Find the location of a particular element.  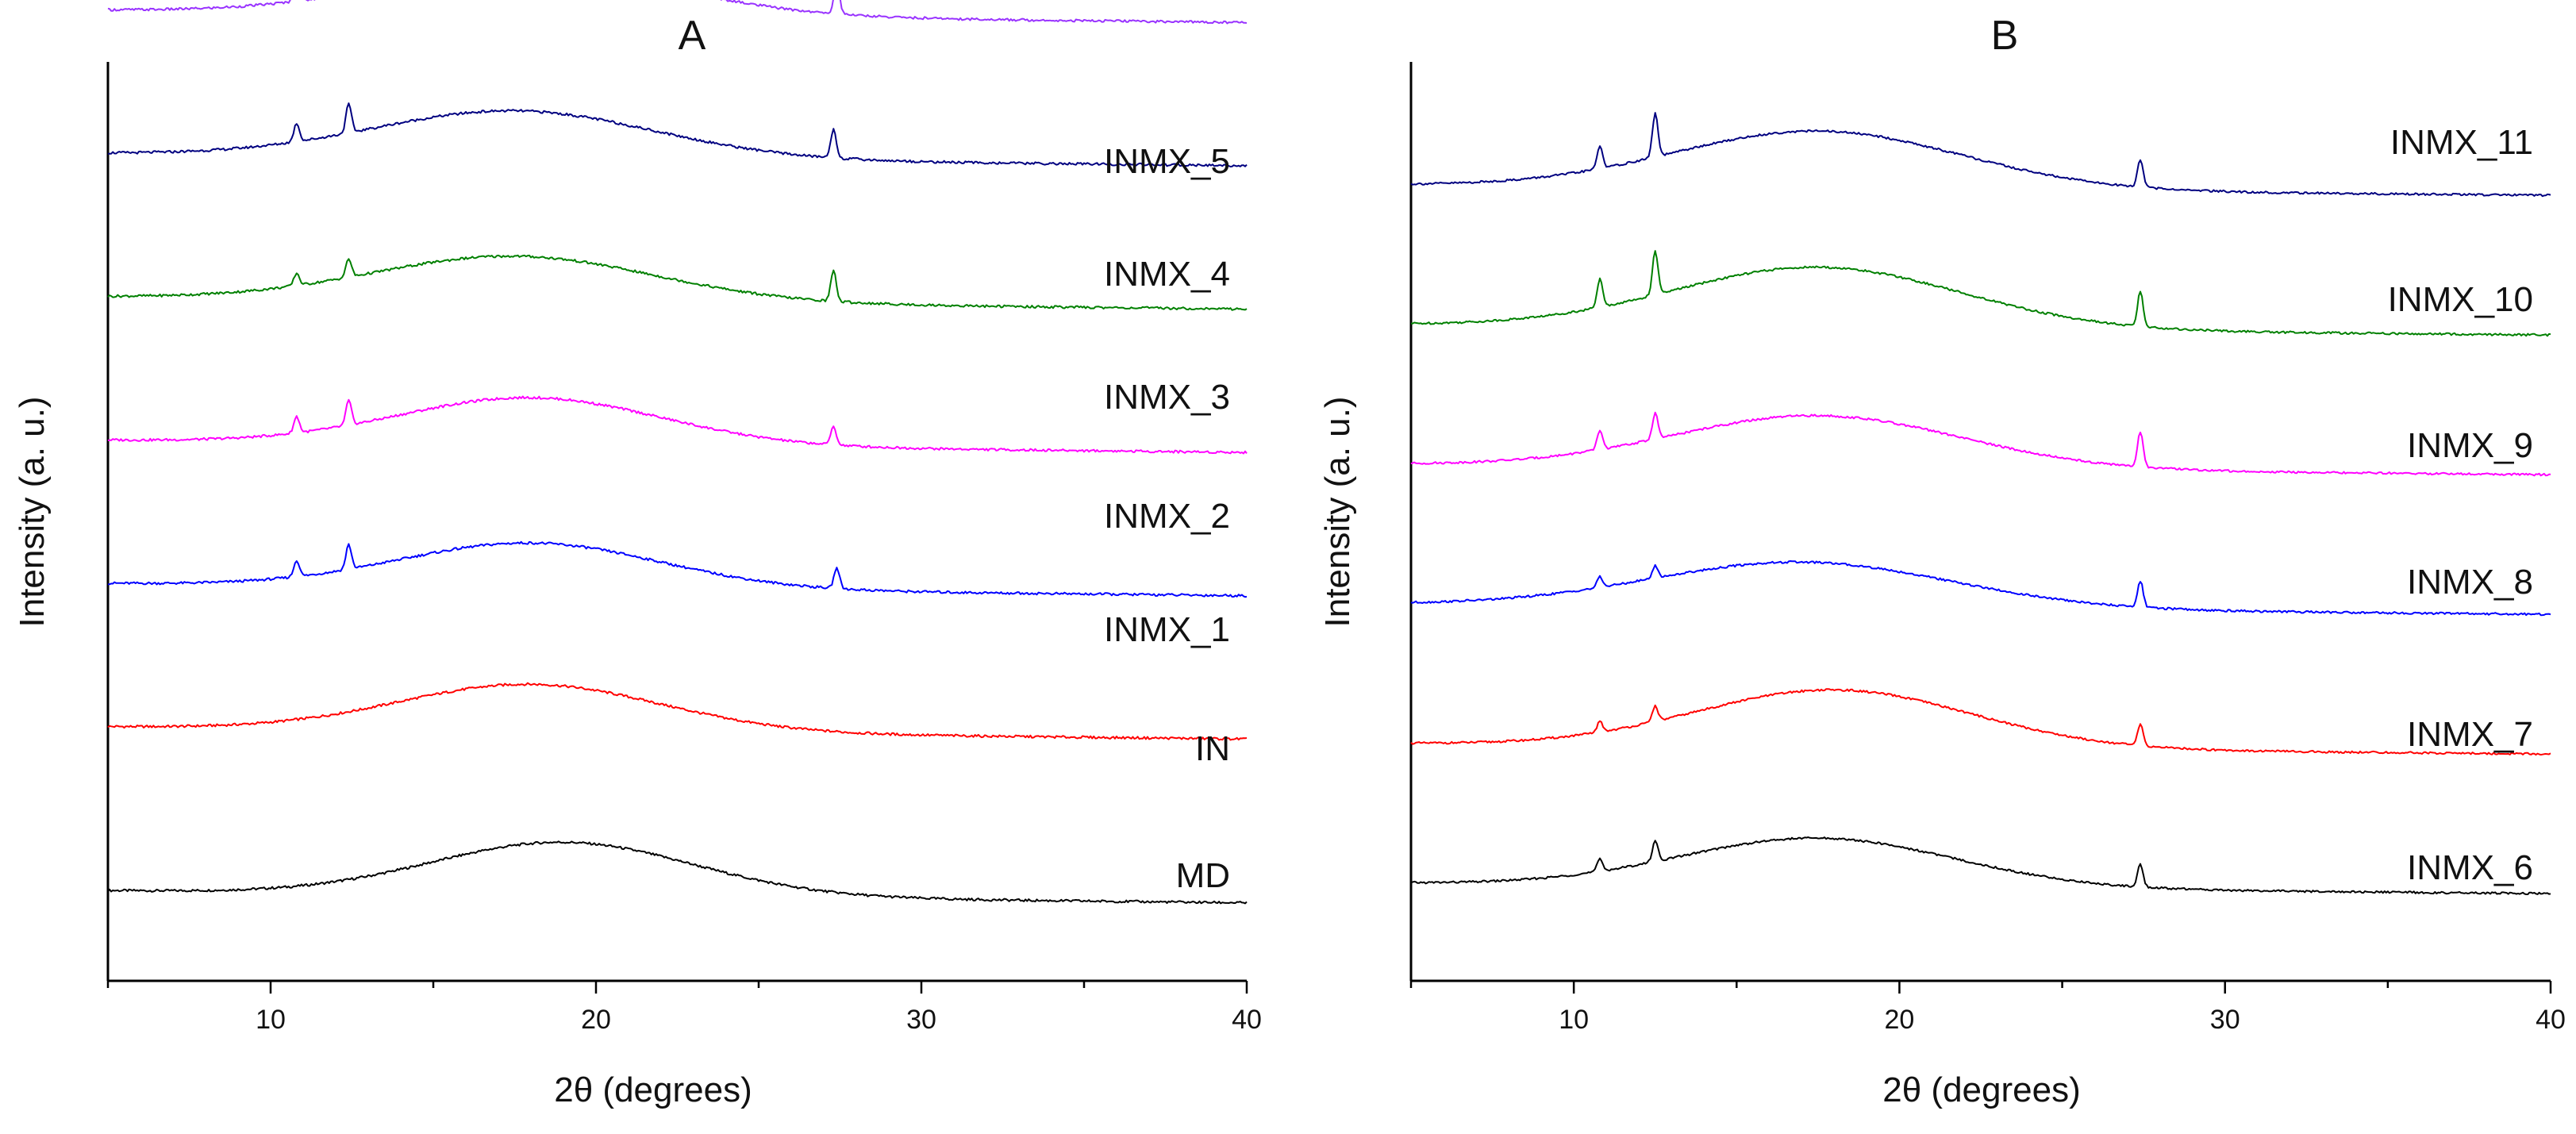

panel-a-series-label-INMX_4: INMX_4 is located at coordinates (1167, 274).